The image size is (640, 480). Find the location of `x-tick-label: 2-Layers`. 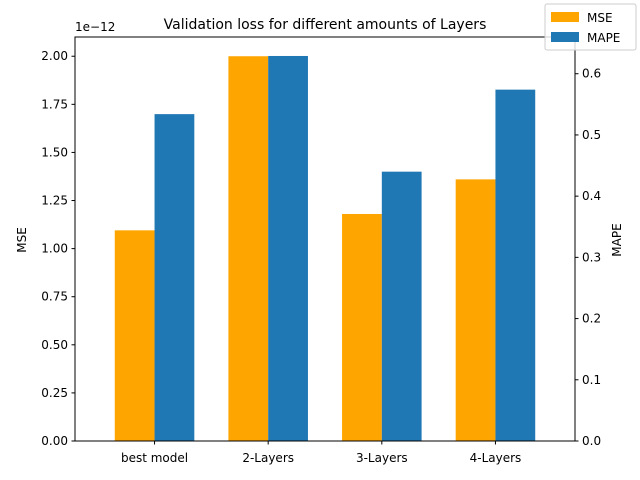

x-tick-label: 2-Layers is located at coordinates (268, 458).